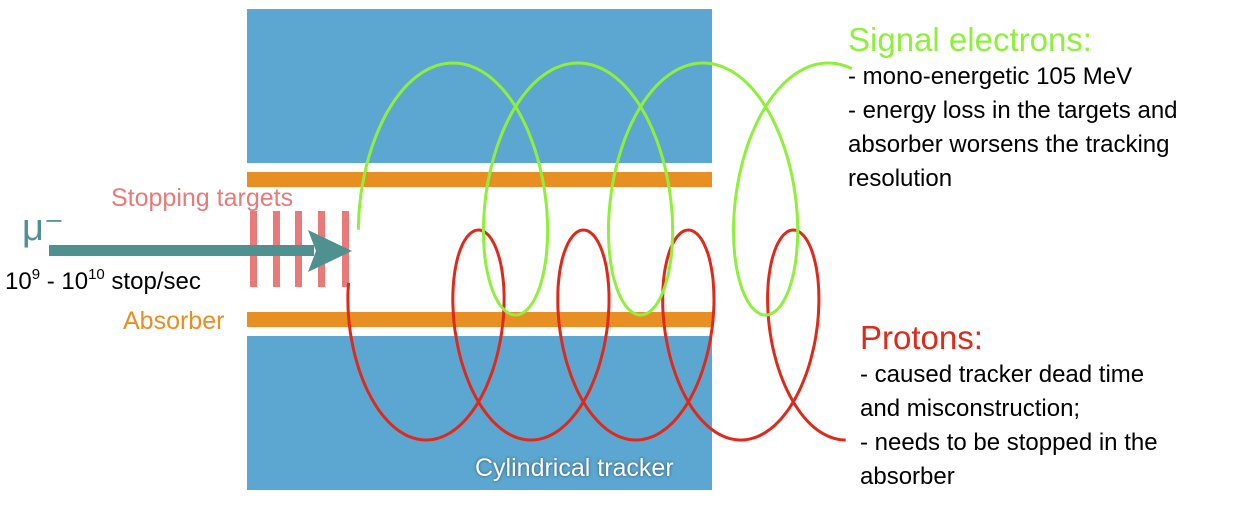 Image resolution: width=1258 pixels, height=508 pixels. Describe the element at coordinates (200, 251) in the screenshot. I see `muon-beam-arrow` at that location.